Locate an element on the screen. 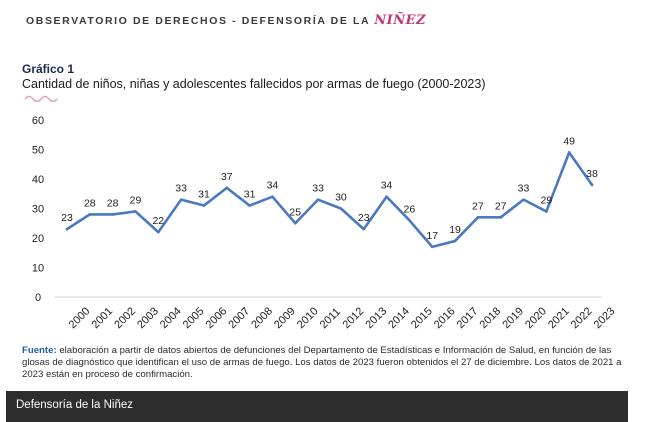 The image size is (653, 422). x-tick-label: 2007 is located at coordinates (239, 318).